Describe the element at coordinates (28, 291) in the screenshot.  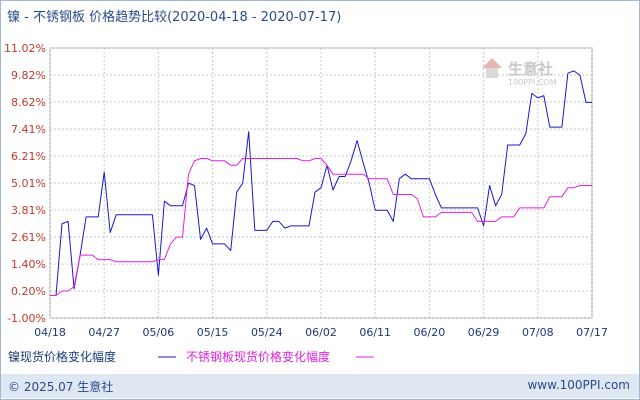
I see `y-tick-label: 0.20%` at that location.